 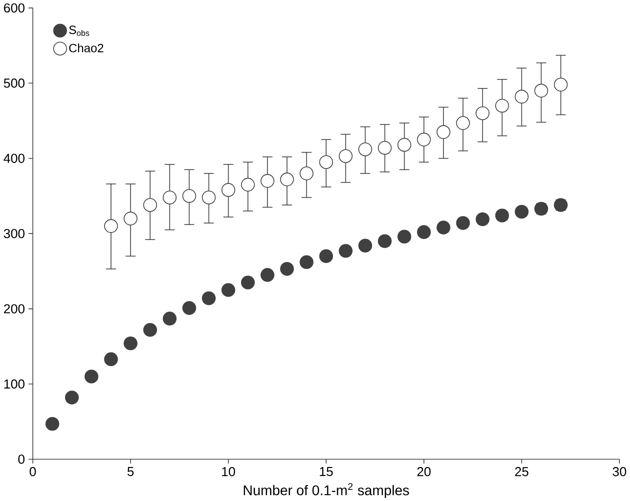 What do you see at coordinates (130, 471) in the screenshot?
I see `x-tick-label: 5` at bounding box center [130, 471].